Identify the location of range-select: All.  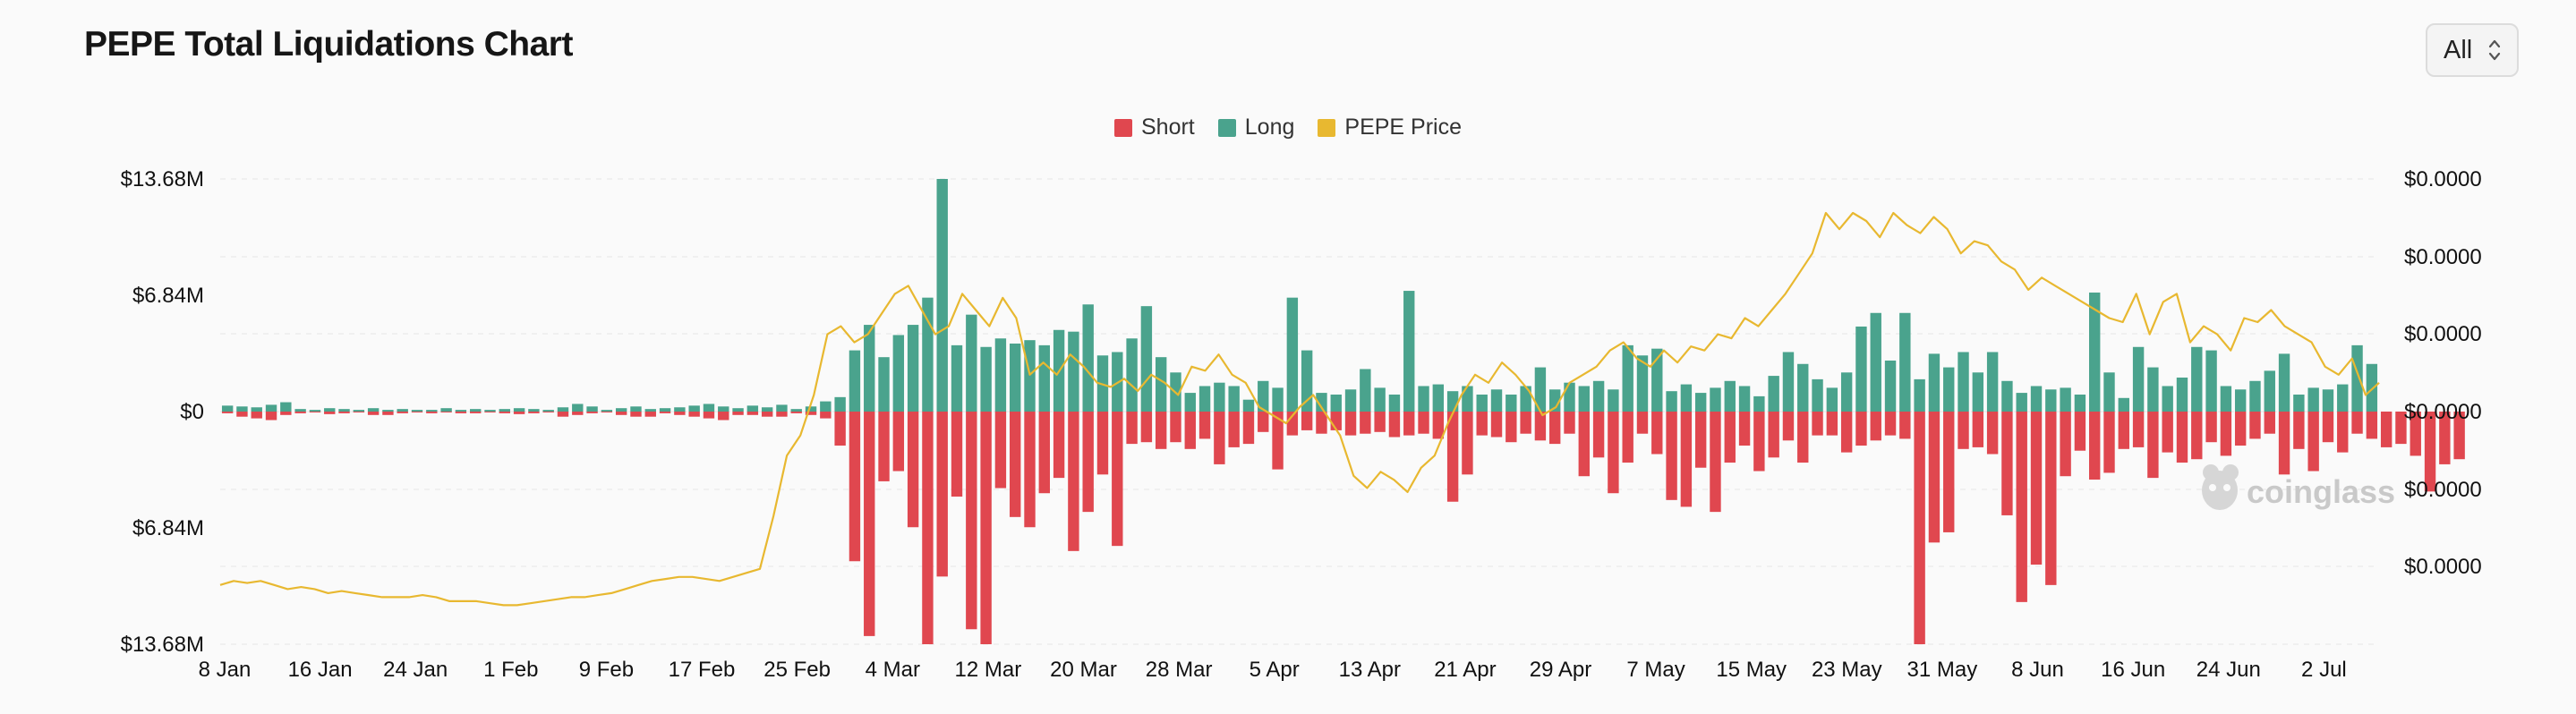
(2472, 50).